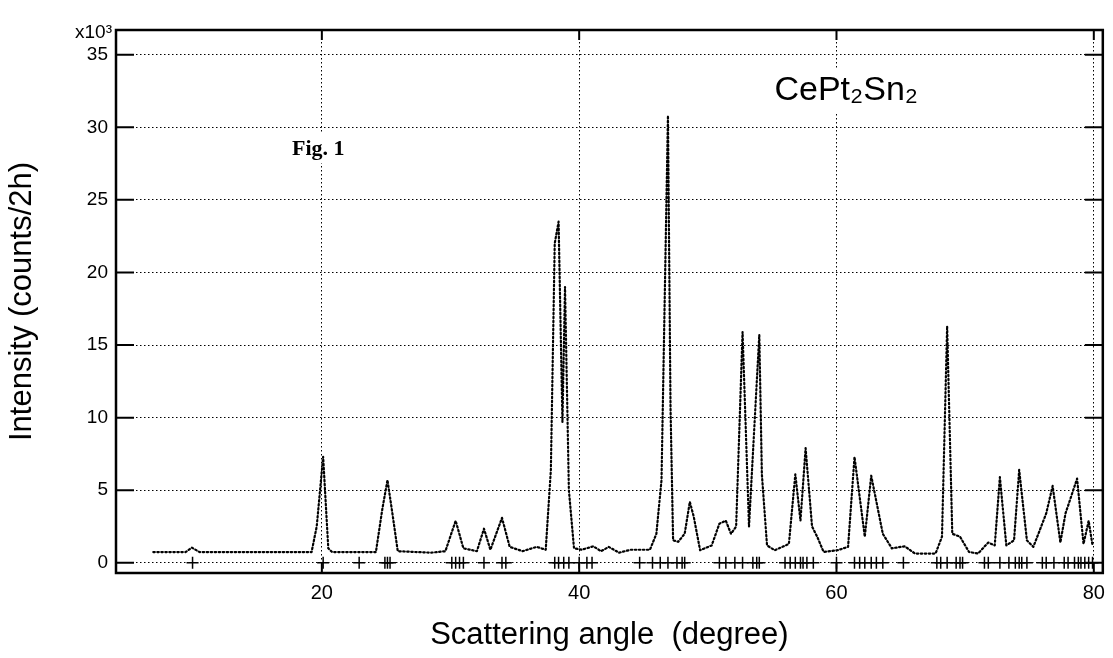  What do you see at coordinates (21, 301) in the screenshot?
I see `y-axis-title: Intensity (counts/2h)` at bounding box center [21, 301].